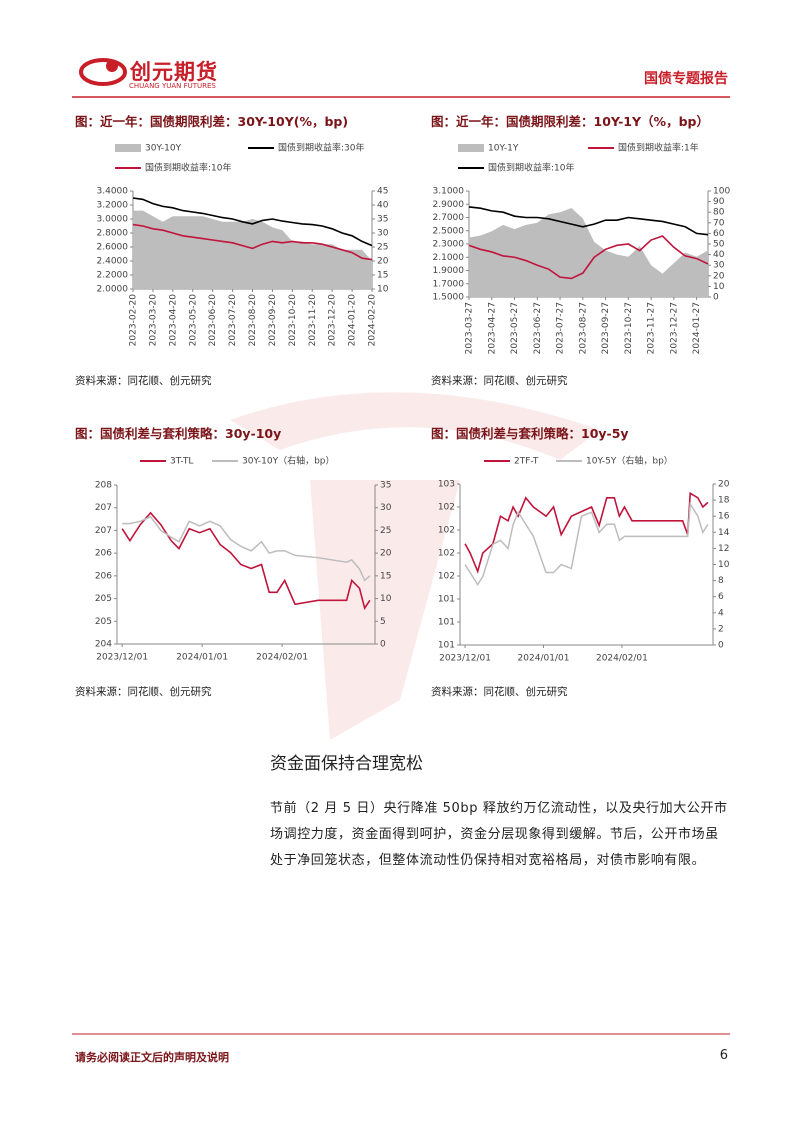 The height and width of the screenshot is (1133, 802). Describe the element at coordinates (103, 599) in the screenshot. I see `y-tick-label: 205` at that location.